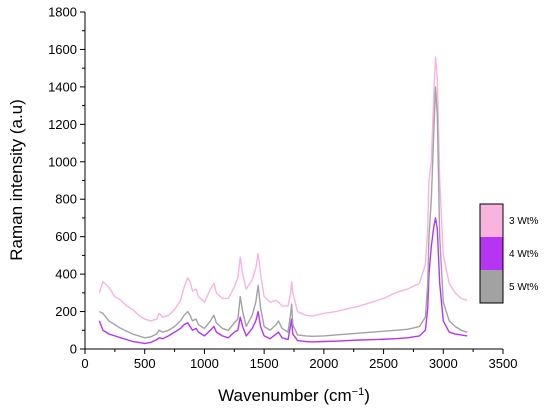  I want to click on x-axis-title: Wavenumber (cm−1), so click(294, 395).